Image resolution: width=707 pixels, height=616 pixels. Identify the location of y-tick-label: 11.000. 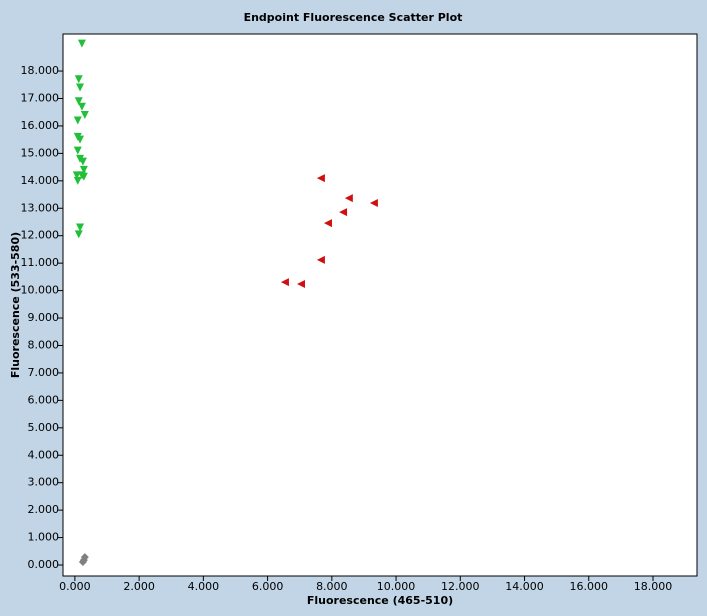
(40, 262).